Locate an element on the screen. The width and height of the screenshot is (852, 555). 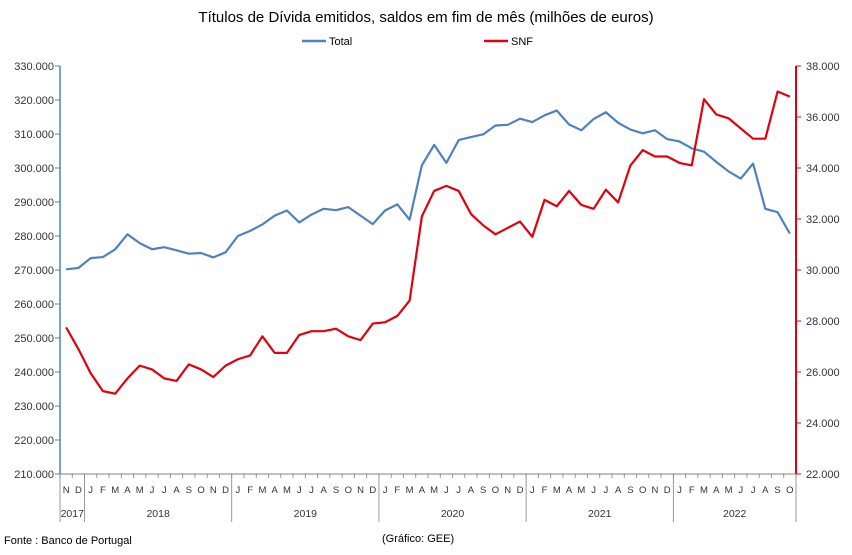
left-tick-label: 290.000 is located at coordinates (34, 203).